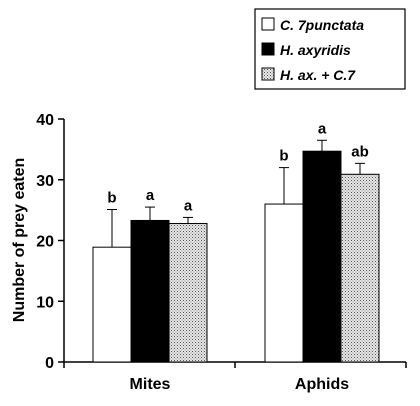 The image size is (420, 406). What do you see at coordinates (45, 242) in the screenshot?
I see `y-tick-label: 20` at bounding box center [45, 242].